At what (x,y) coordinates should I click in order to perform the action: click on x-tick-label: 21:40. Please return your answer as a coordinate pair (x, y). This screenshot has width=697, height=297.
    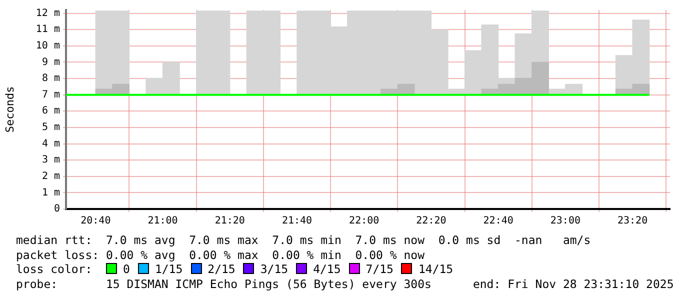
    Looking at the image, I should click on (297, 221).